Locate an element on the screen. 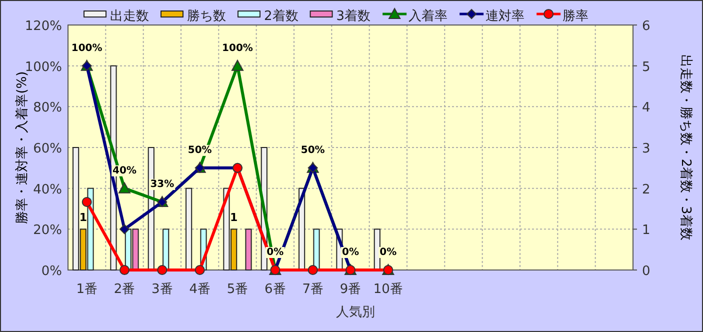 The width and height of the screenshot is (703, 332). x-axis-title: 人気別 is located at coordinates (355, 312).